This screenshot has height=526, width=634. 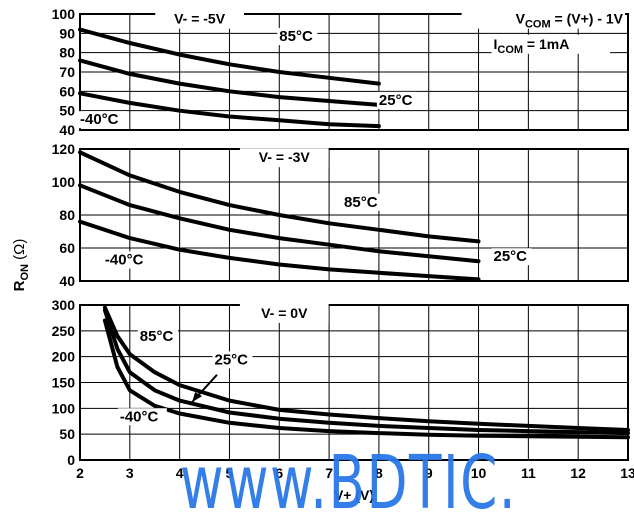 What do you see at coordinates (578, 473) in the screenshot?
I see `x-tick-label: 12` at bounding box center [578, 473].